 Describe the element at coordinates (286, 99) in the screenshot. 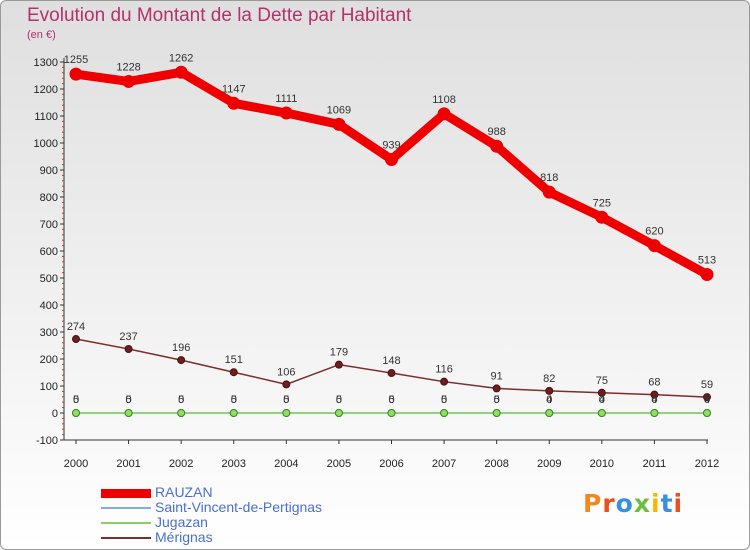

I see `data-label-0: 1111` at that location.